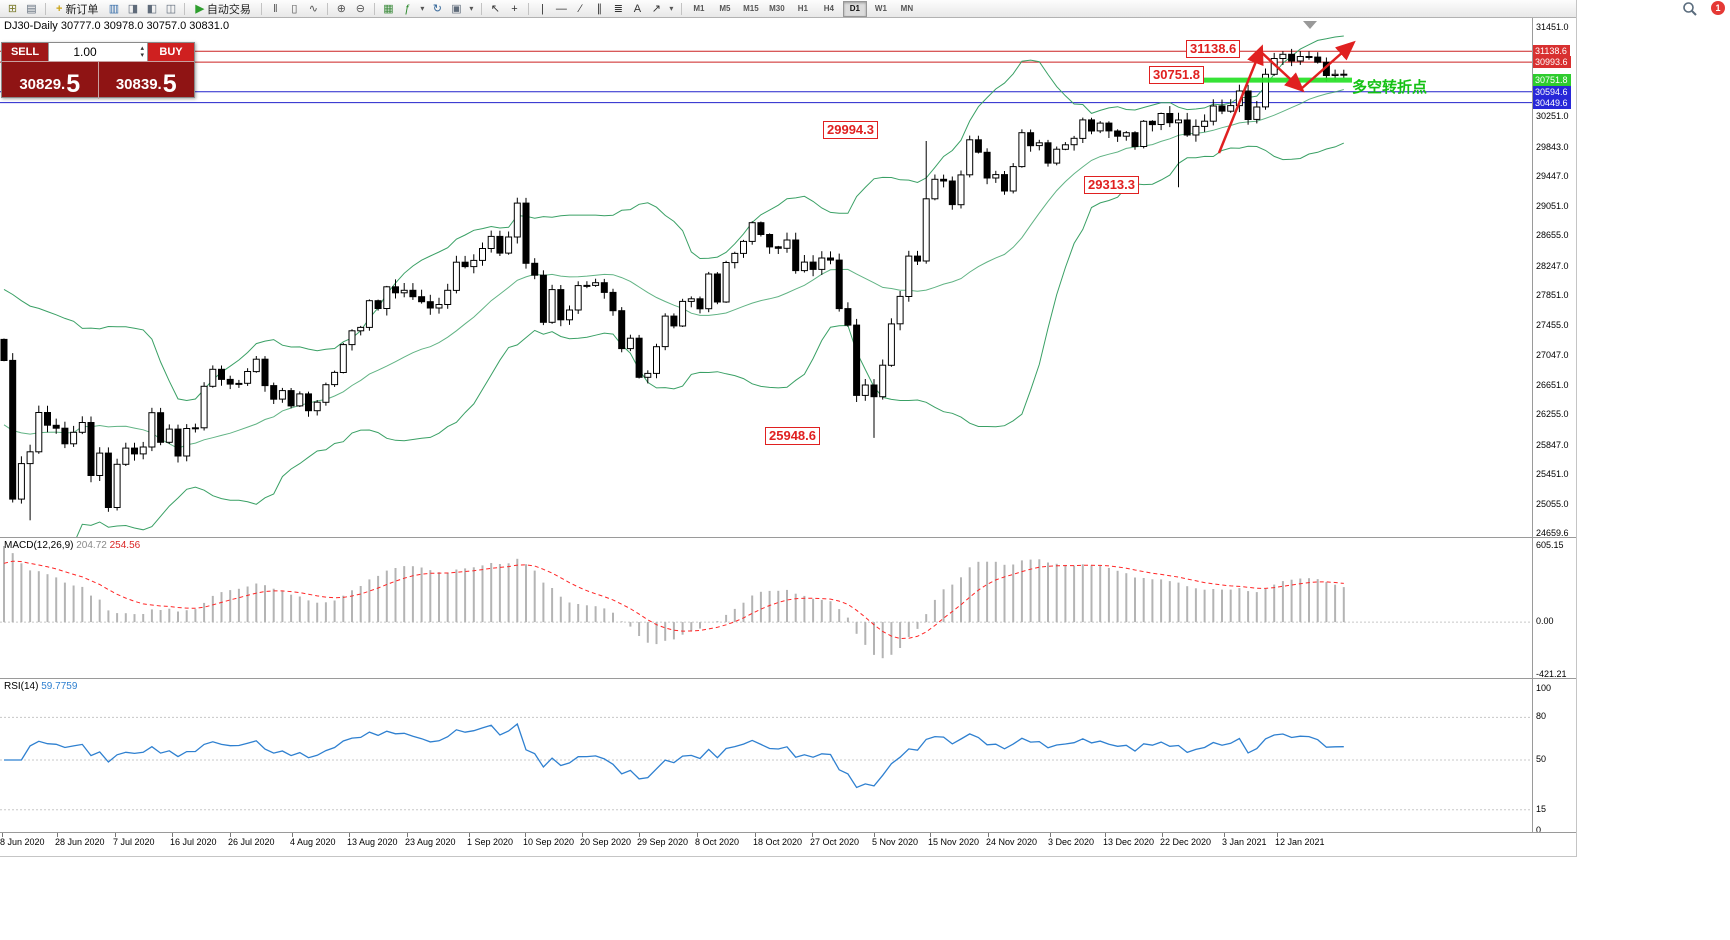  I want to click on price-axis-label: 26255.0, so click(1552, 414).